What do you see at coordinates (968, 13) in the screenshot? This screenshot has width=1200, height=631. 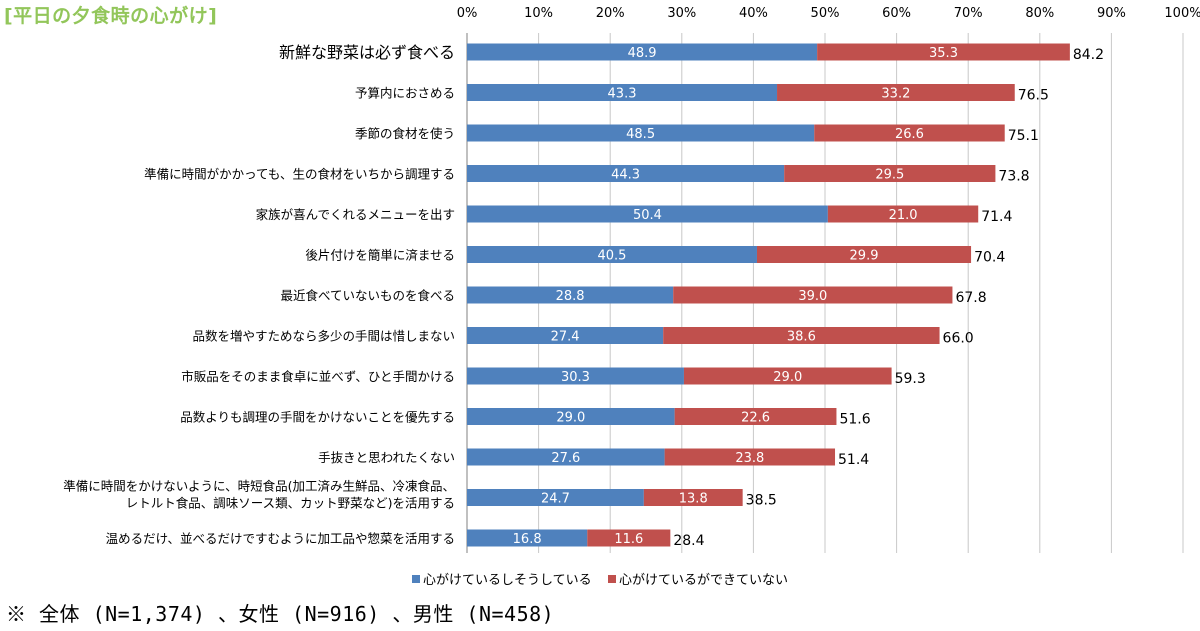 I see `x-tick-label: 70%` at bounding box center [968, 13].